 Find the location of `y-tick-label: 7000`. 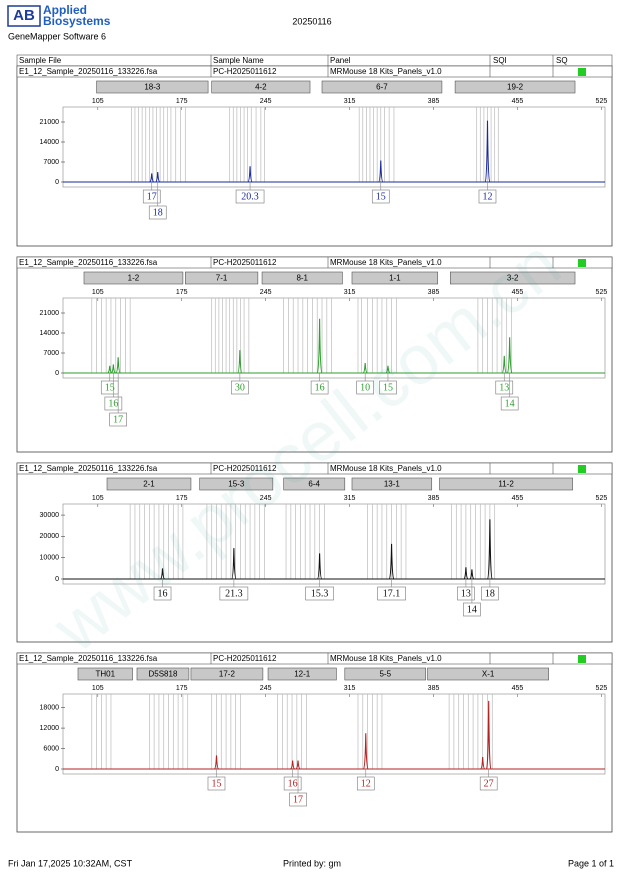

y-tick-label: 7000 is located at coordinates (51, 353).